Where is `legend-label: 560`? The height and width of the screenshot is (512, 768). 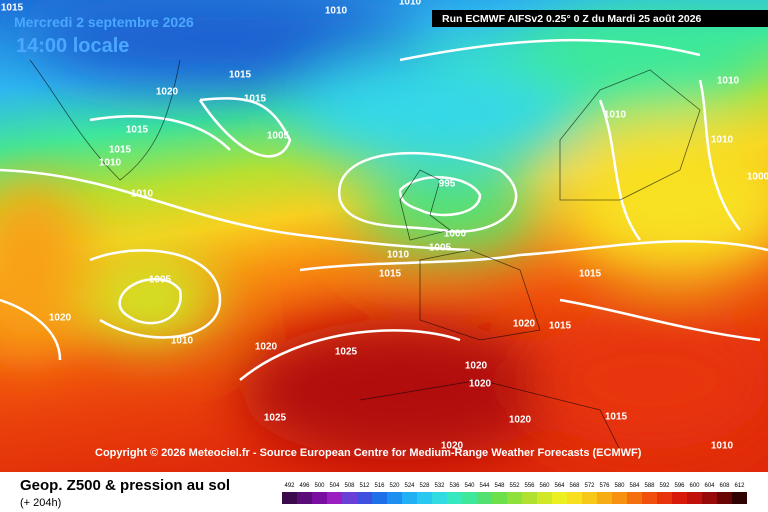 legend-label: 560 is located at coordinates (544, 486).